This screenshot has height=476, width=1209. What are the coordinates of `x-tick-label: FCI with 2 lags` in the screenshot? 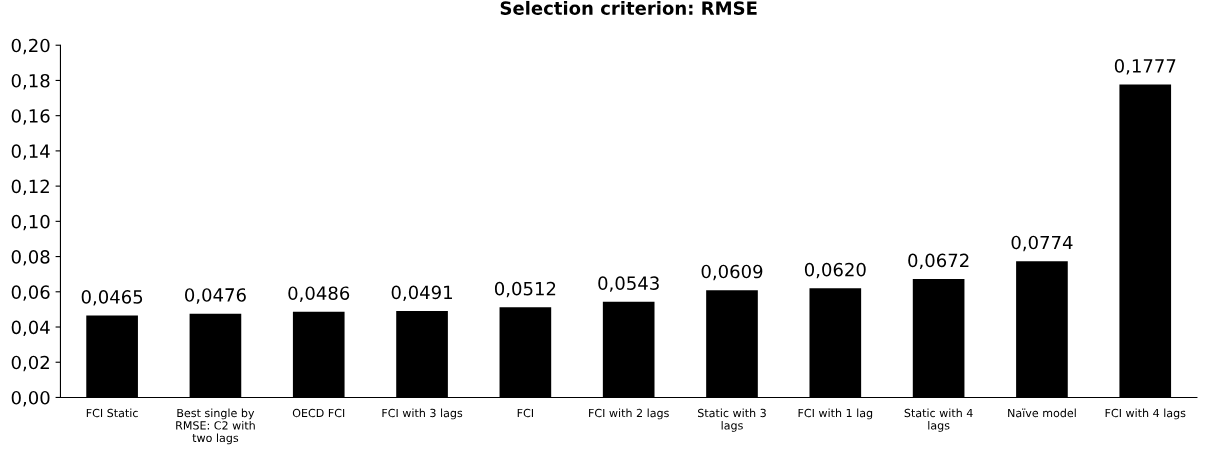 It's located at (629, 414).